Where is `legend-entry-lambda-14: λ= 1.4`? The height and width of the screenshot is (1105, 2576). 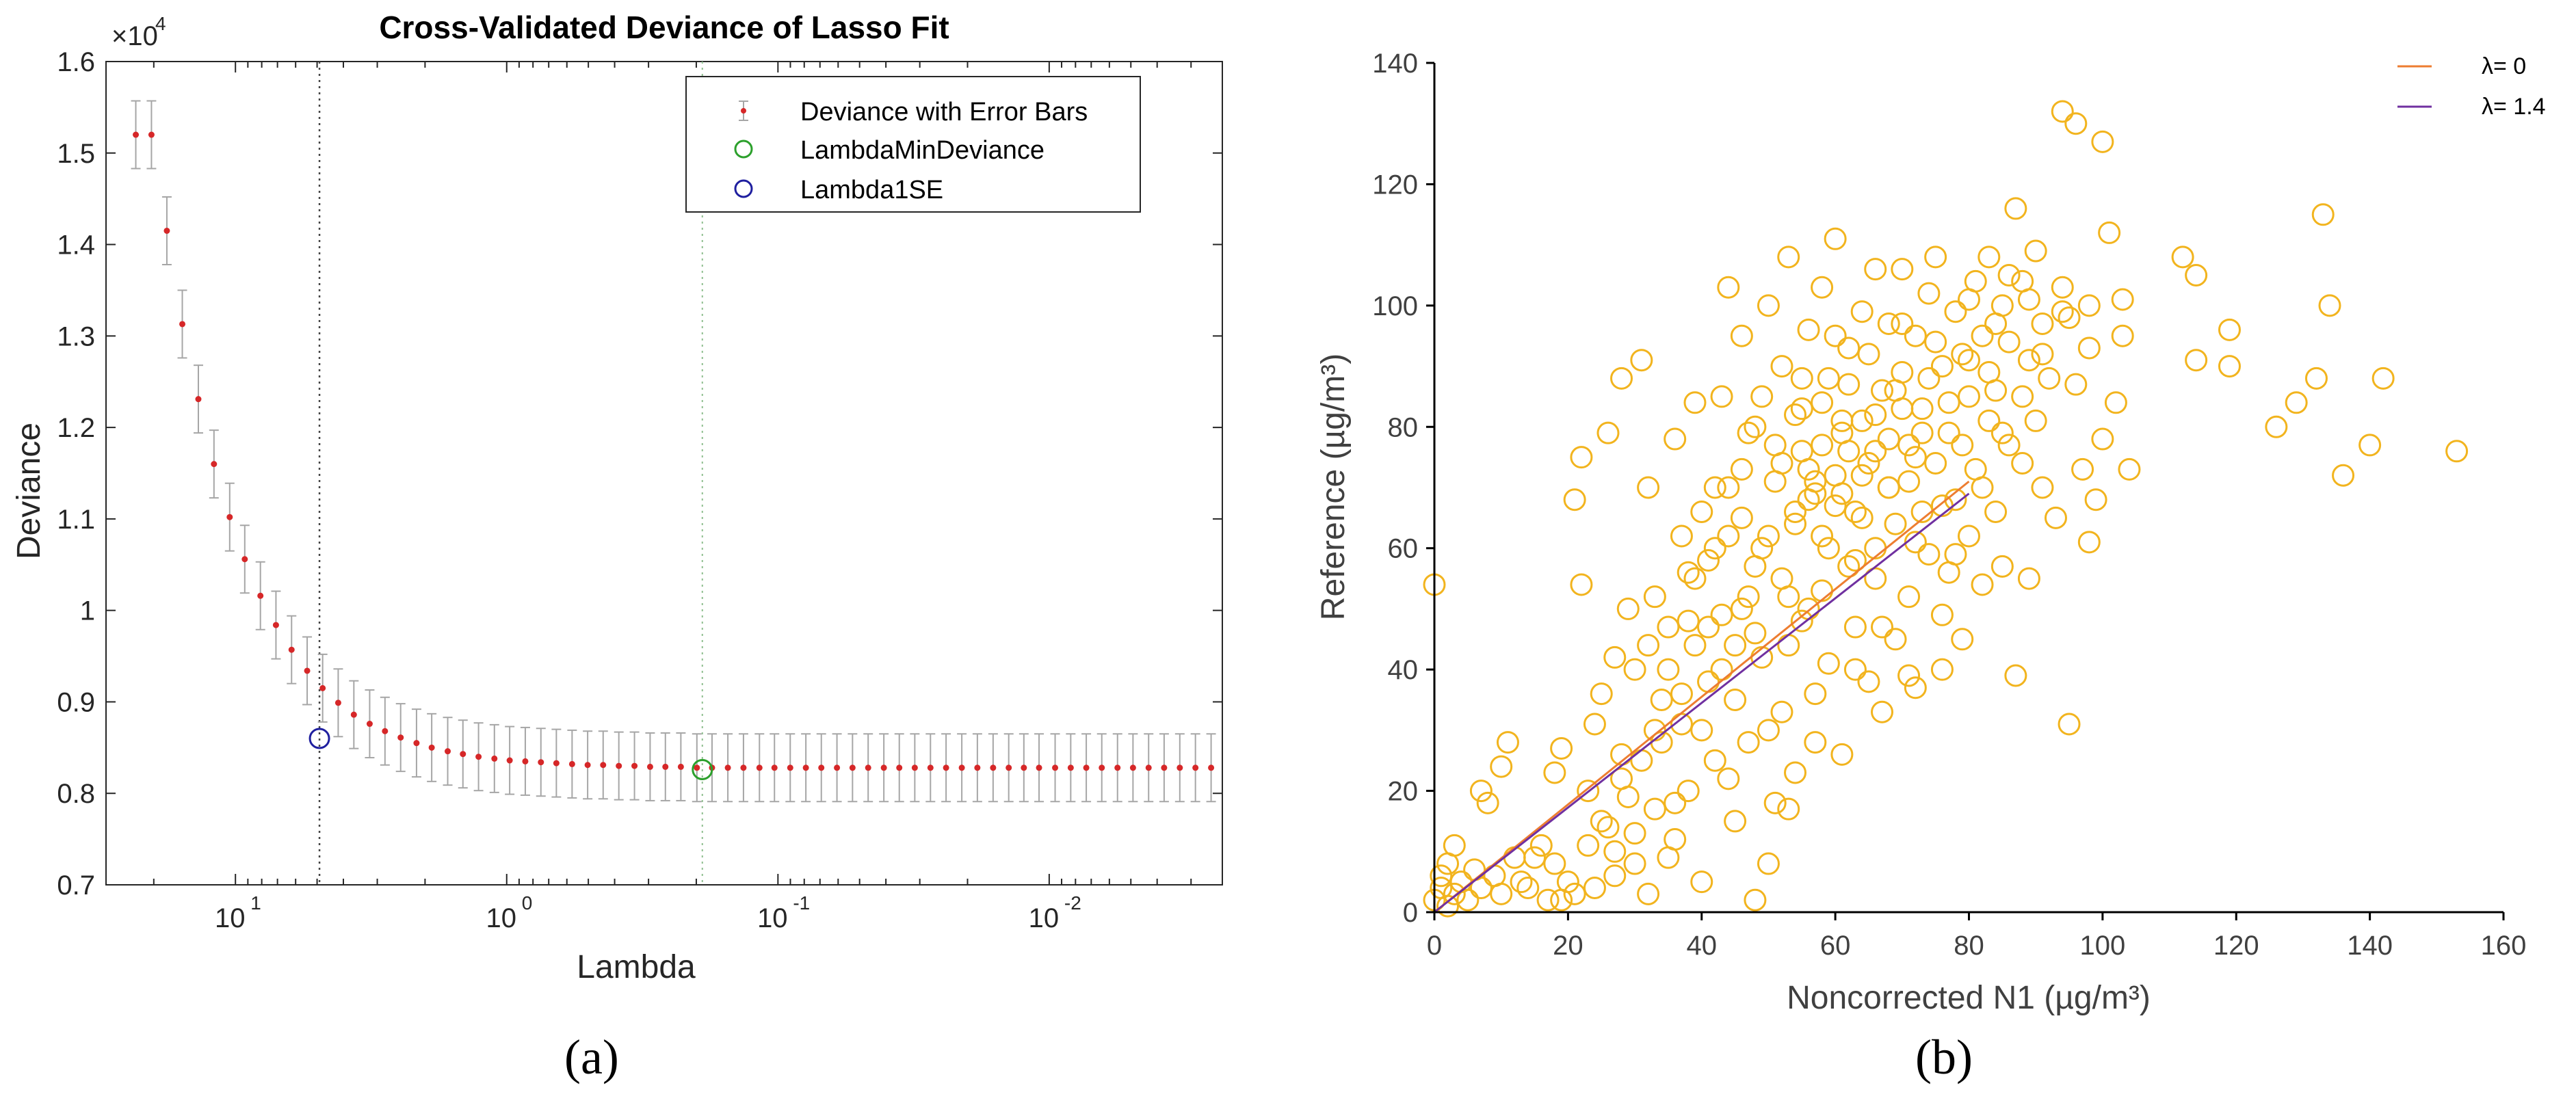 legend-entry-lambda-14: λ= 1.4 is located at coordinates (2471, 107).